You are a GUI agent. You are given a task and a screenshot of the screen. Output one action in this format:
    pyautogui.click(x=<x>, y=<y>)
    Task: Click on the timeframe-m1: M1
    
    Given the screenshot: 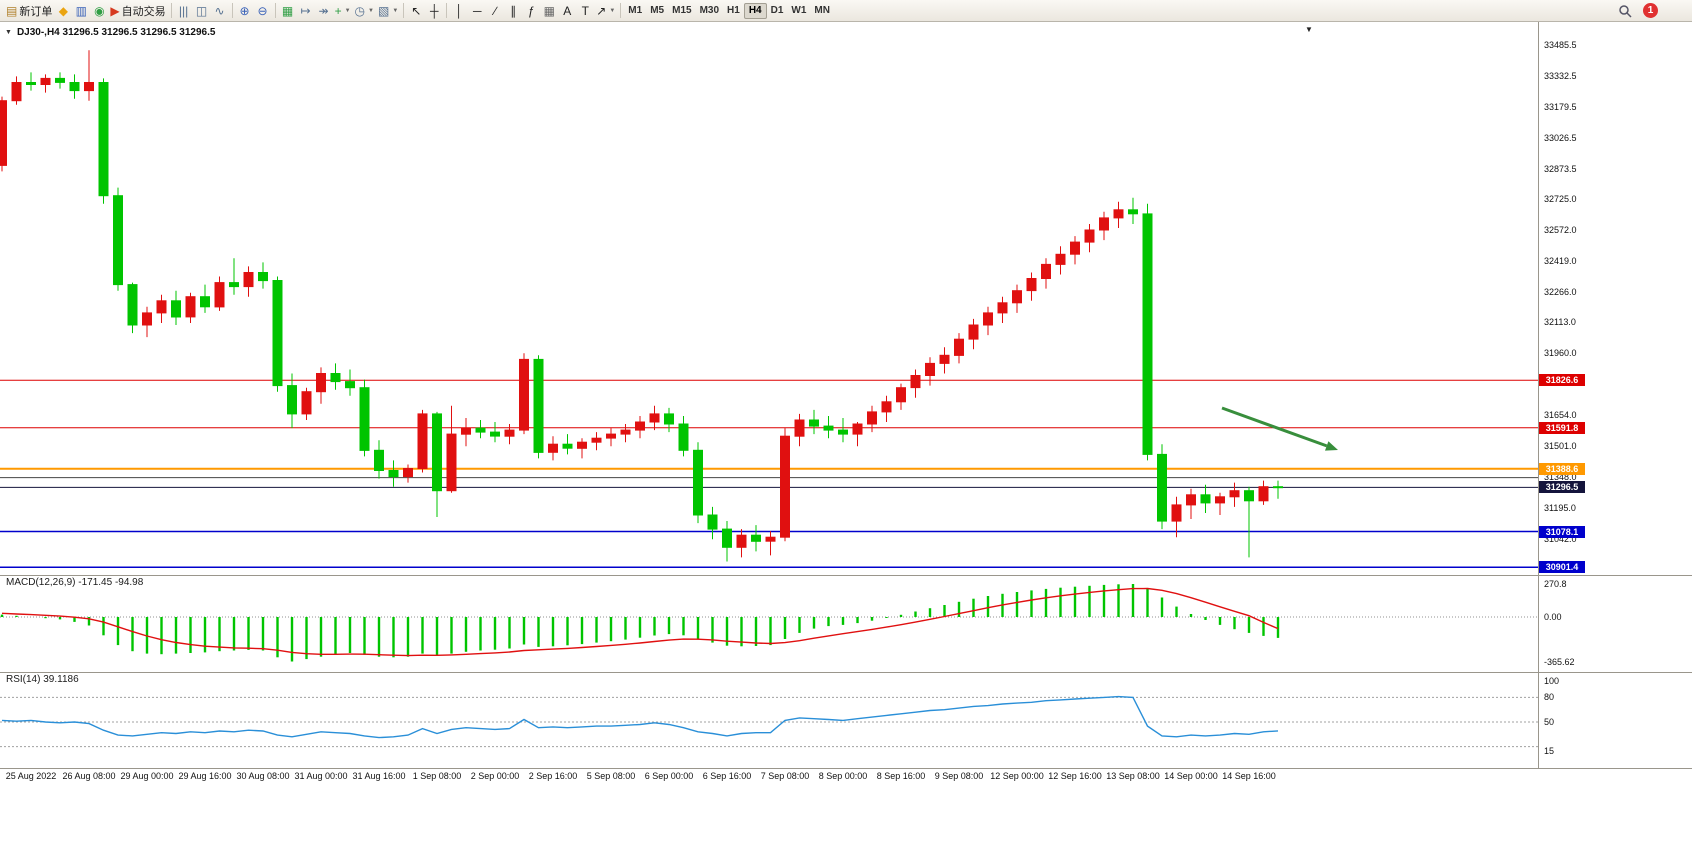 What is the action you would take?
    pyautogui.click(x=635, y=10)
    